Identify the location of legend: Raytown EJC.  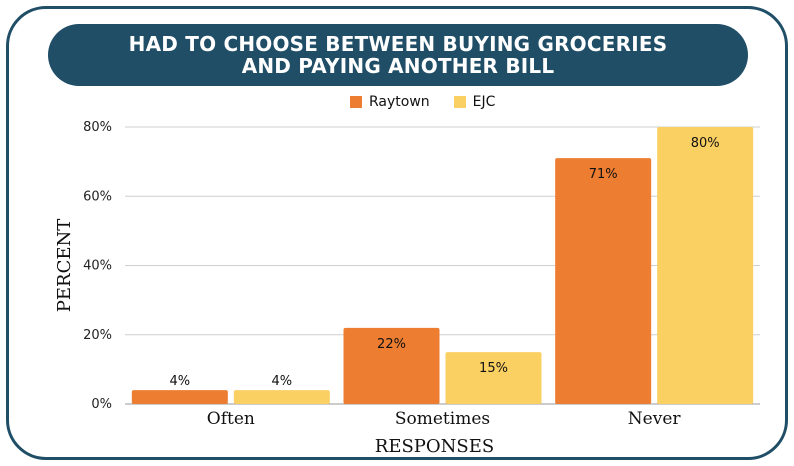
(422, 102).